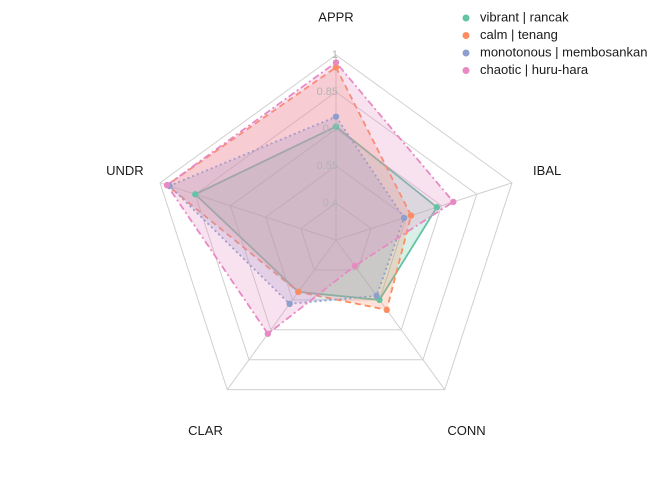 The height and width of the screenshot is (480, 672). What do you see at coordinates (327, 166) in the screenshot?
I see `r-tick-label: 0.55` at bounding box center [327, 166].